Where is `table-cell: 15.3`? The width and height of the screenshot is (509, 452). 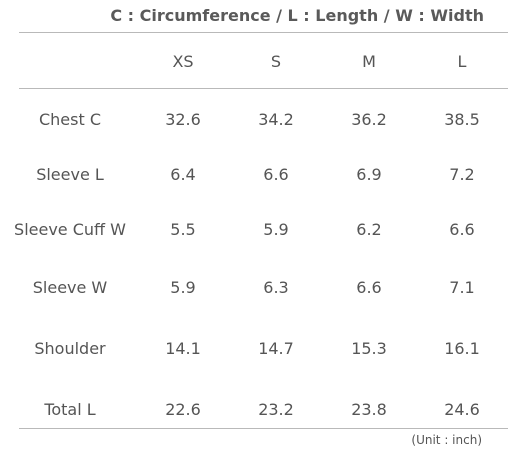 table-cell: 15.3 is located at coordinates (369, 348).